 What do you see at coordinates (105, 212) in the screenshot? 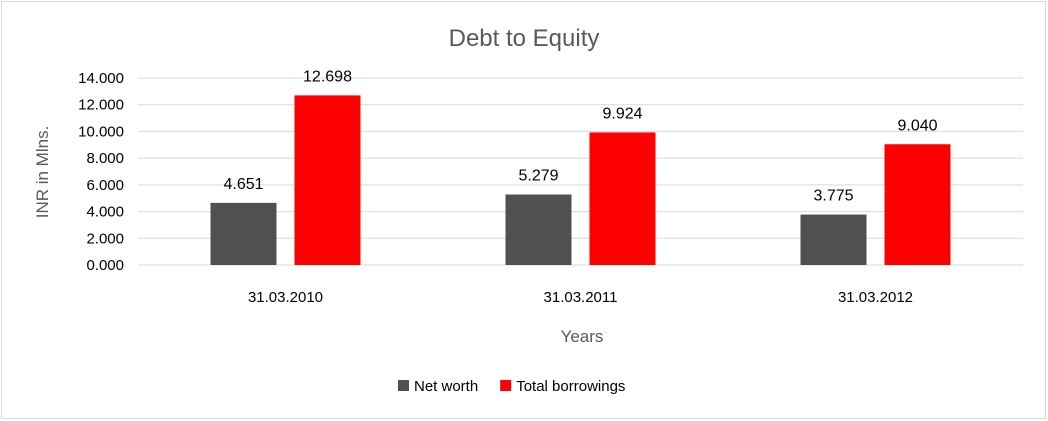
I see `y-tick-label: 4.000` at bounding box center [105, 212].